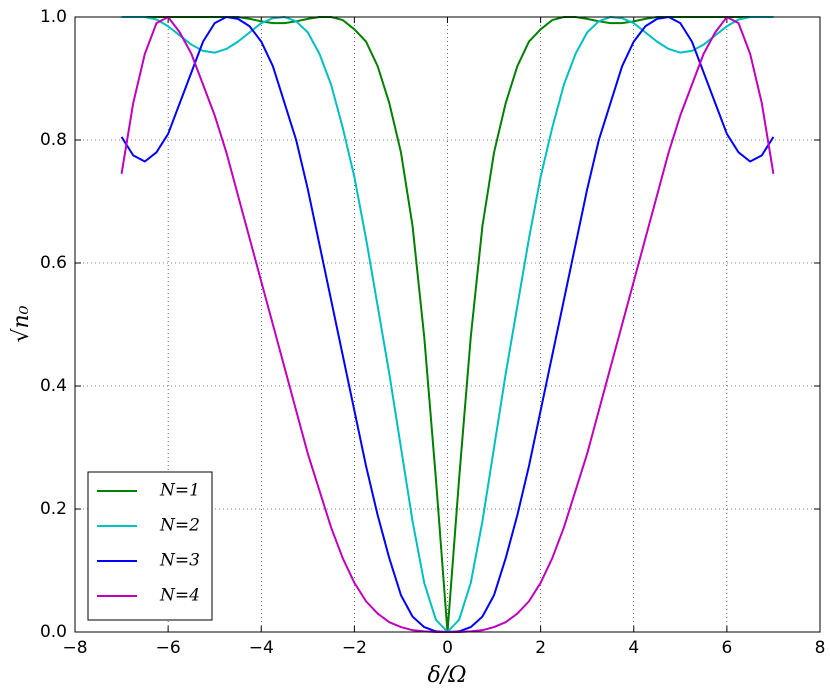 Image resolution: width=830 pixels, height=698 pixels. What do you see at coordinates (820, 648) in the screenshot?
I see `x-tick-label: 8` at bounding box center [820, 648].